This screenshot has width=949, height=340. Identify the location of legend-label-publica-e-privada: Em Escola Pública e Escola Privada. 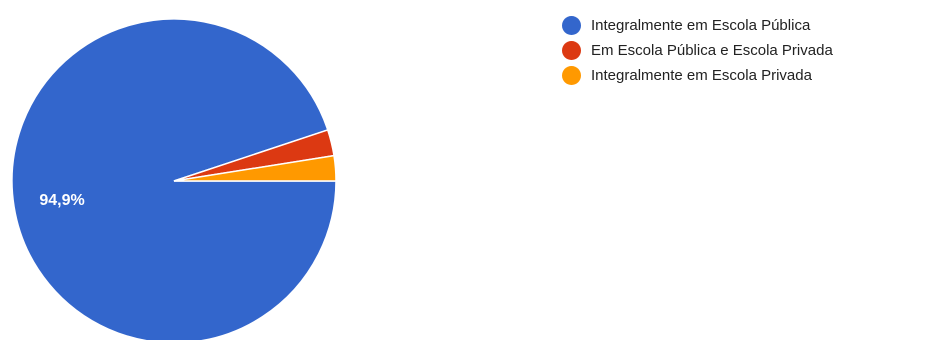
(712, 50).